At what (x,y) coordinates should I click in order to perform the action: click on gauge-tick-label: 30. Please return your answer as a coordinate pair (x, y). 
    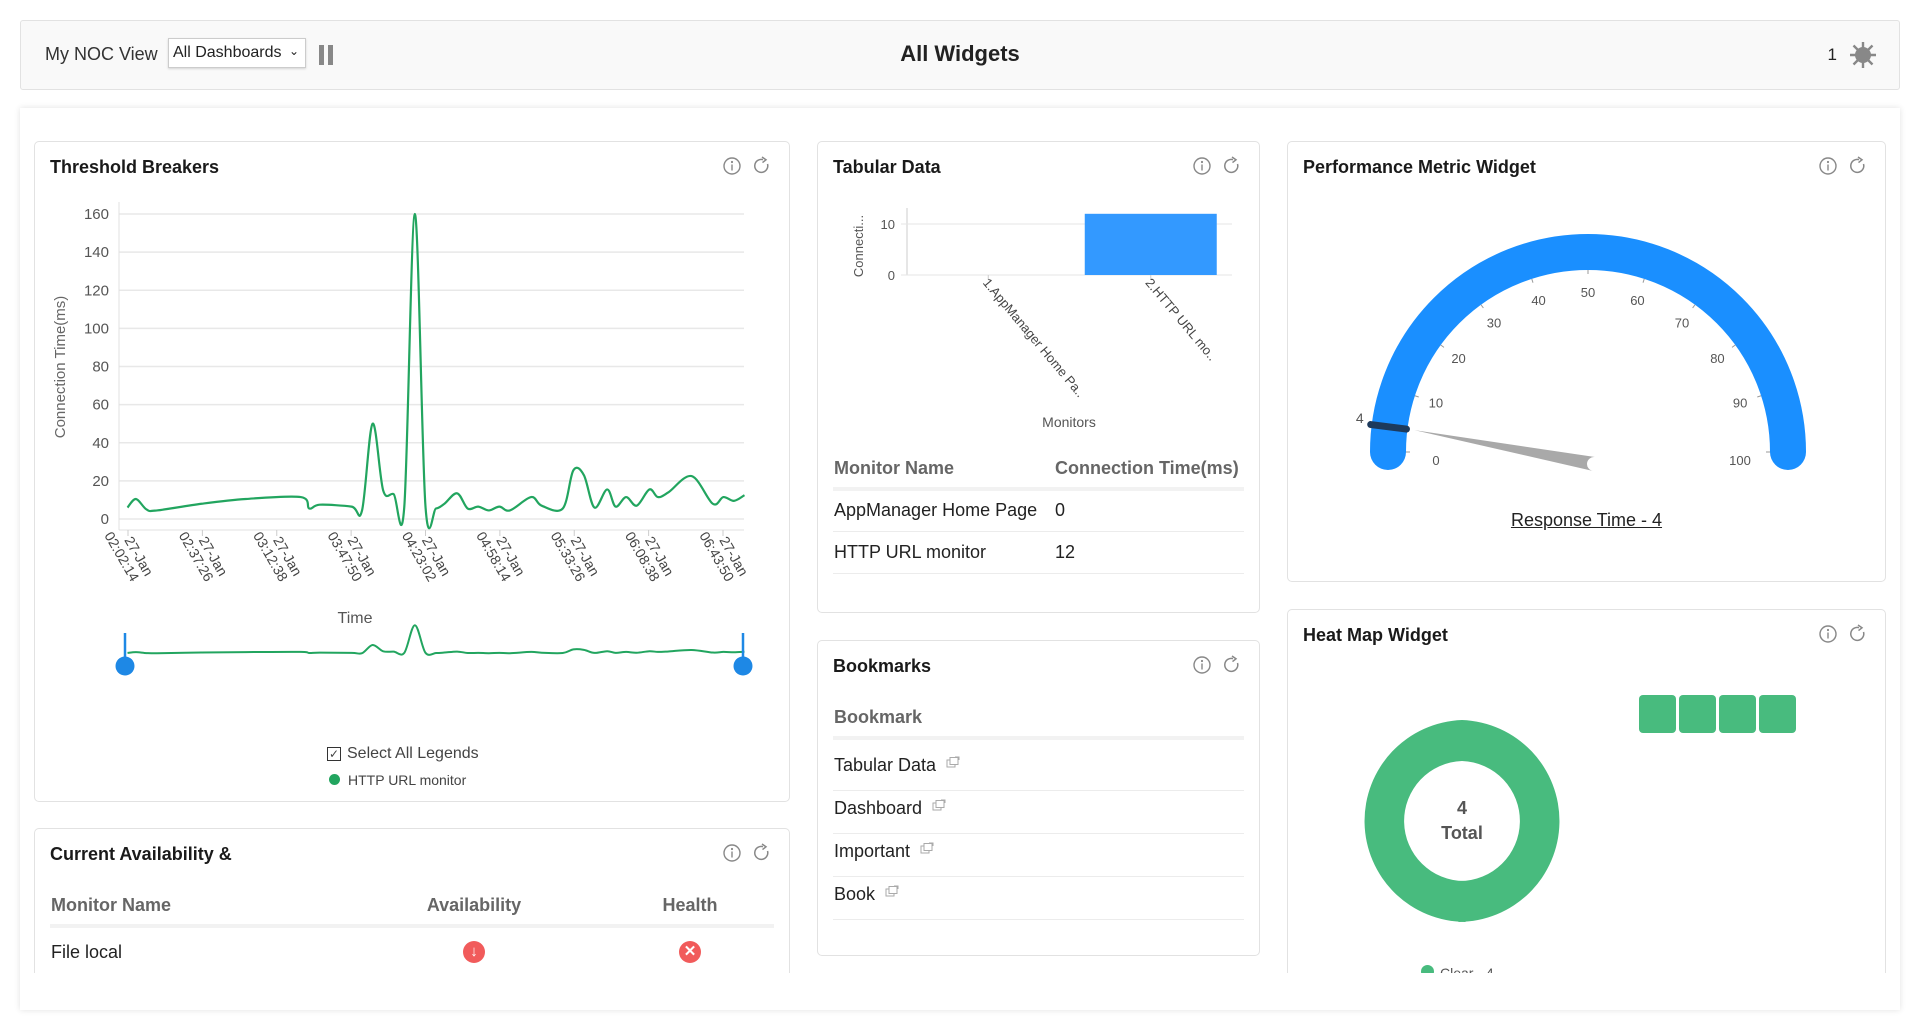
    Looking at the image, I should click on (1494, 323).